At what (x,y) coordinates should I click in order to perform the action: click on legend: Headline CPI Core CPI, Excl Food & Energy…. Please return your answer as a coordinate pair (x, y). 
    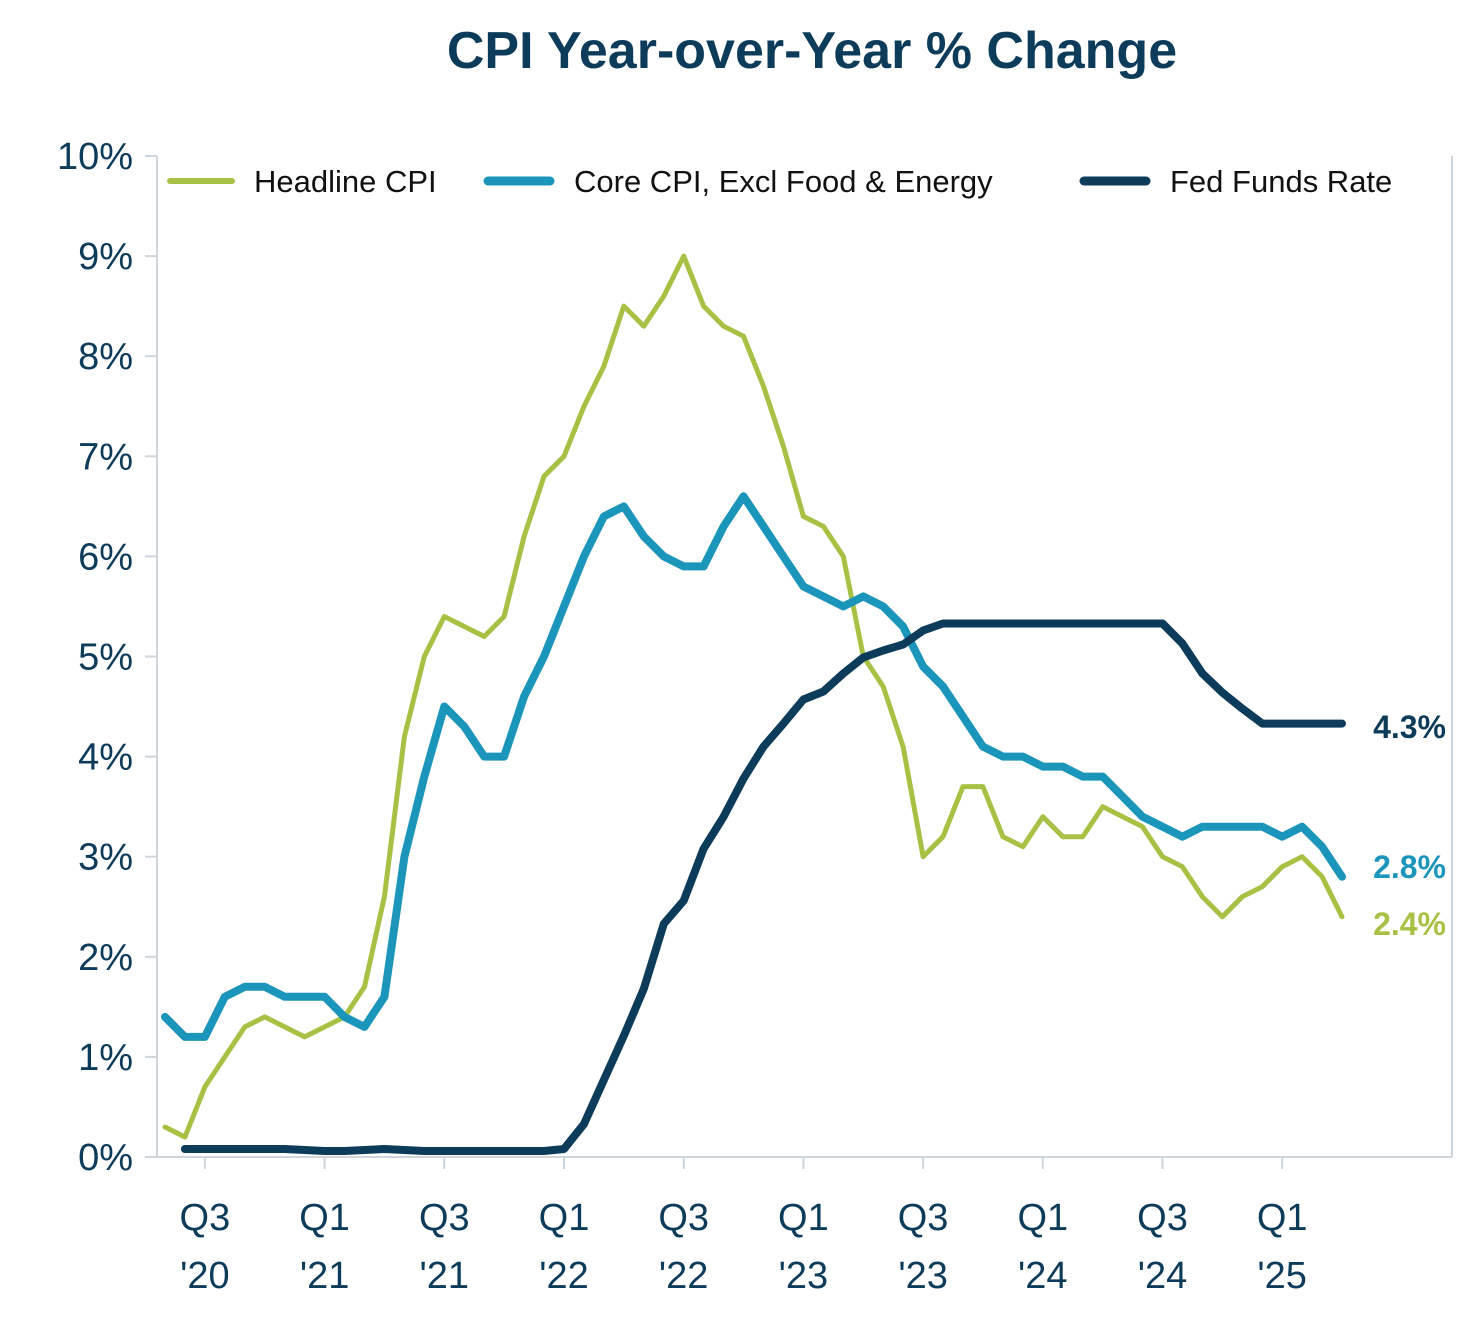
    Looking at the image, I should click on (779, 181).